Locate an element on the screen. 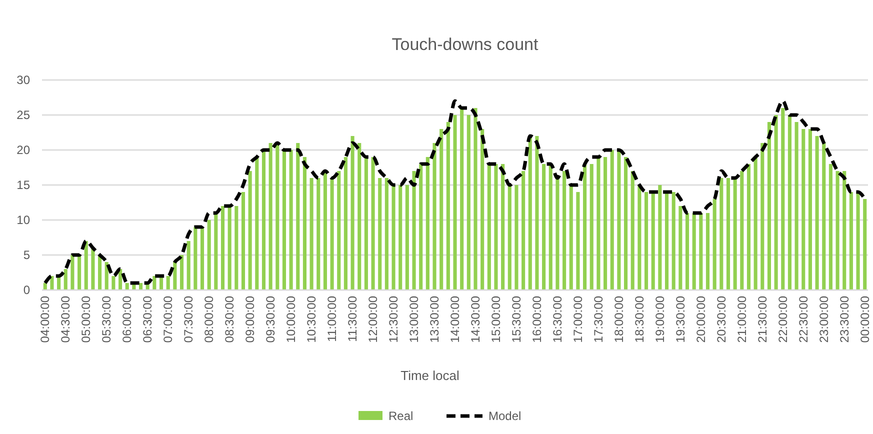 Image resolution: width=873 pixels, height=434 pixels. x-tick-label: 06:30:00 is located at coordinates (147, 319).